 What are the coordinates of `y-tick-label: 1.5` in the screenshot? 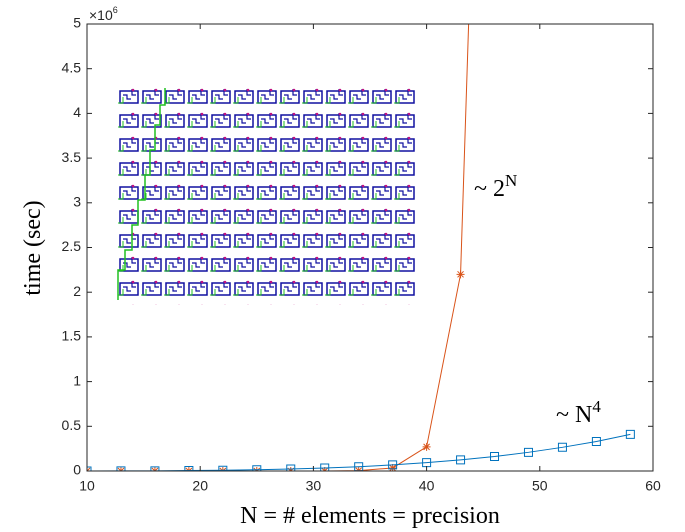 It's located at (72, 336).